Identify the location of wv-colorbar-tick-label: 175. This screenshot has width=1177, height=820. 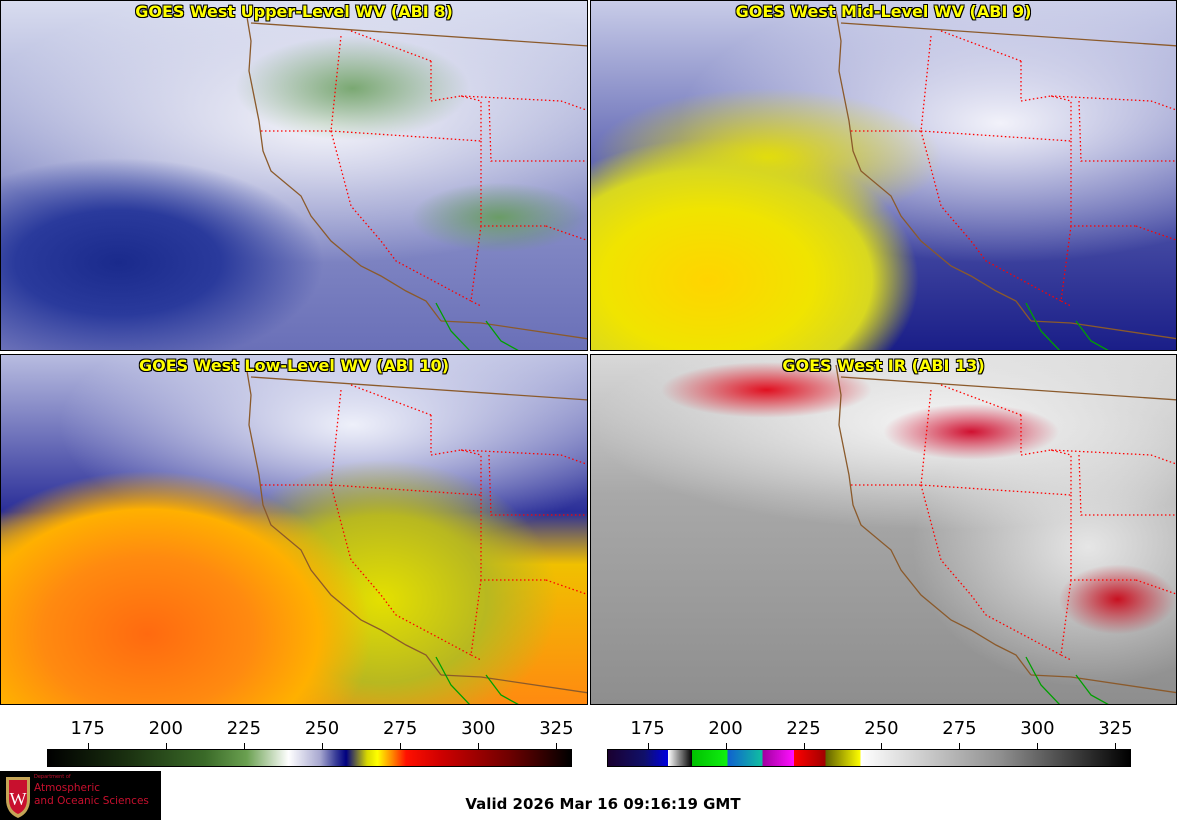
(87, 728).